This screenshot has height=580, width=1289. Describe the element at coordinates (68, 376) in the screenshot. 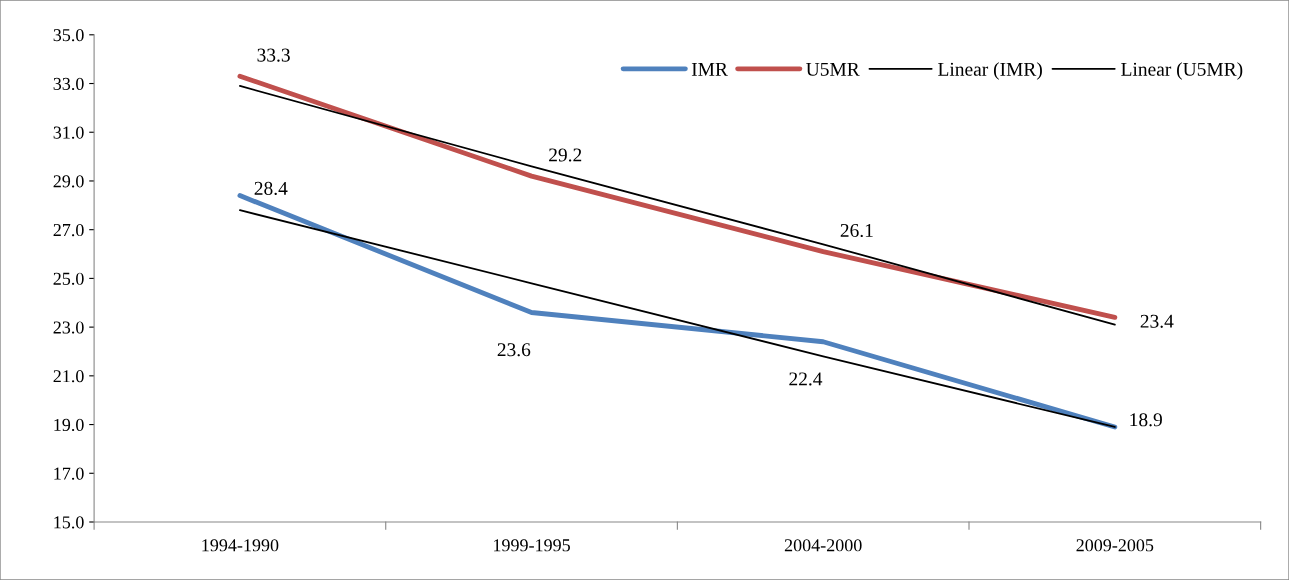

I see `y-tick-label: 21.0` at that location.